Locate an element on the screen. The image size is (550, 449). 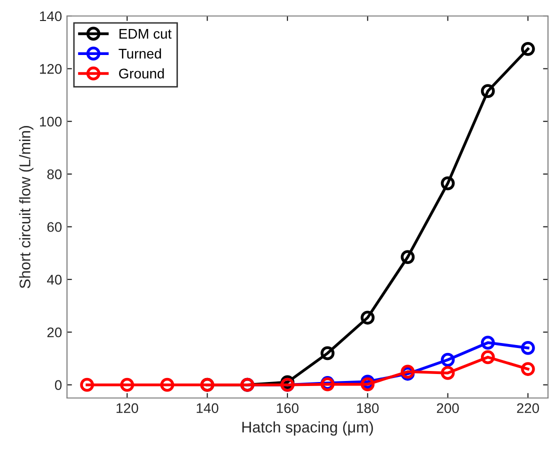
x-tick-label: 180 is located at coordinates (368, 408).